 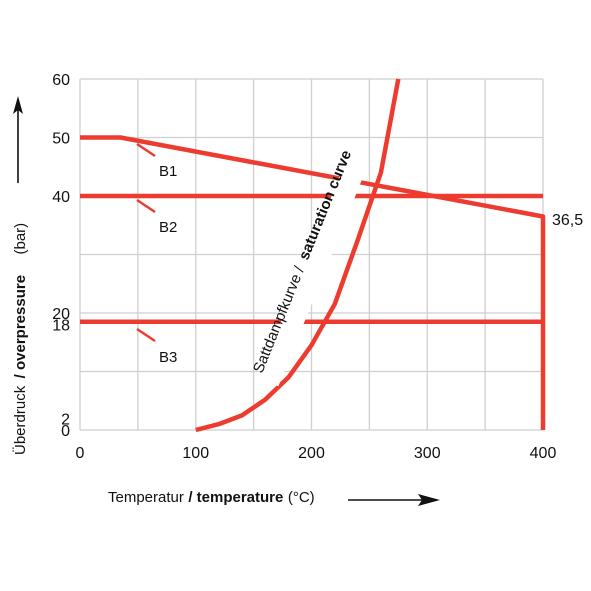 What do you see at coordinates (20, 326) in the screenshot?
I see `y-axis-title-bold: / overpressure` at bounding box center [20, 326].